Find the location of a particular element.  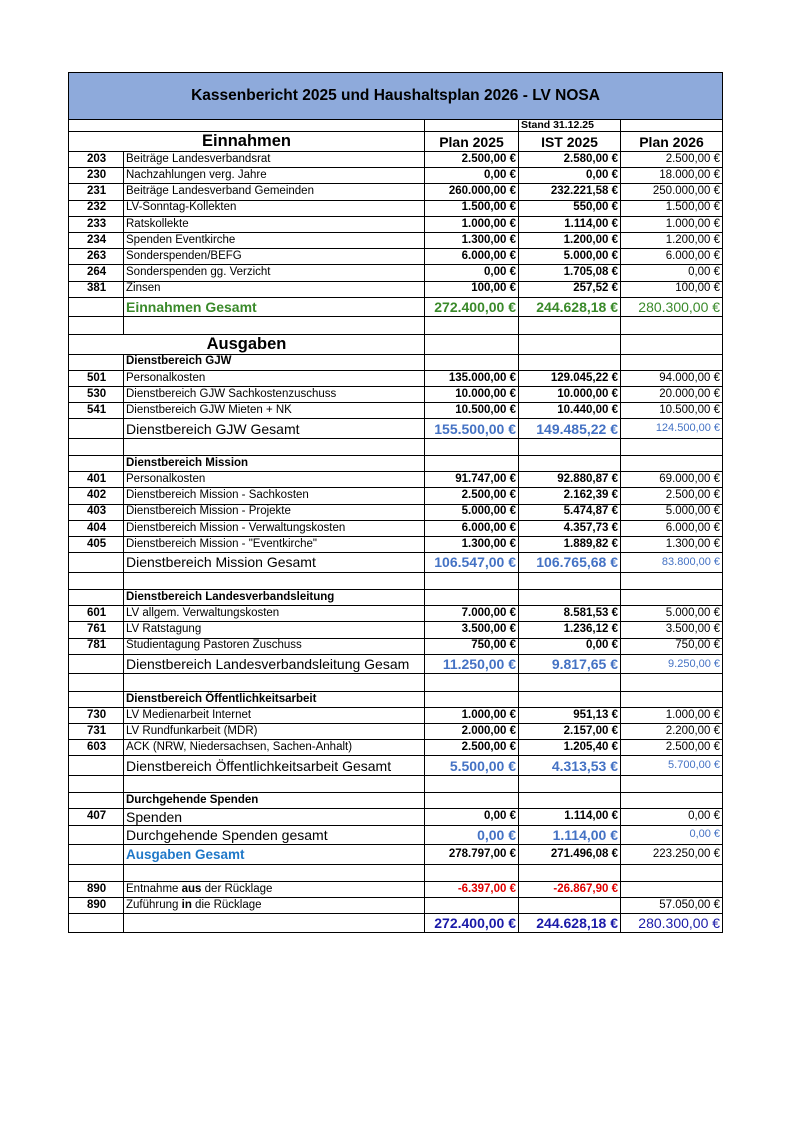

plan-2025: 10.000,00 € is located at coordinates (471, 394).